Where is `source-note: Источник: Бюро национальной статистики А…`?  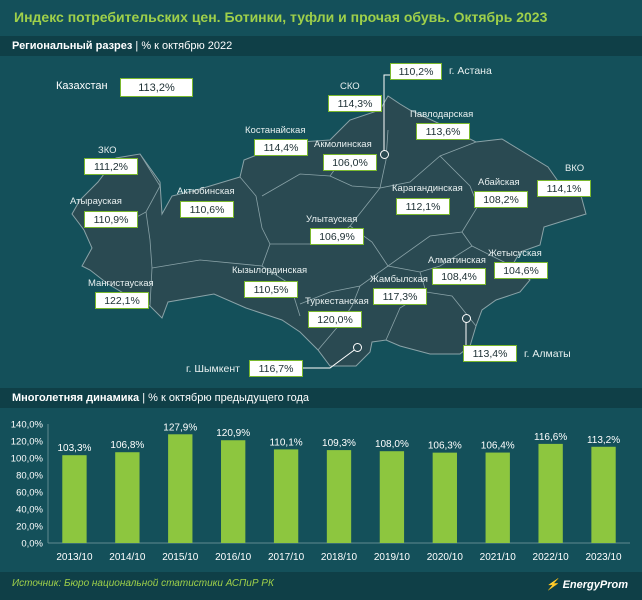
source-note: Источник: Бюро национальной статистики А… is located at coordinates (143, 583).